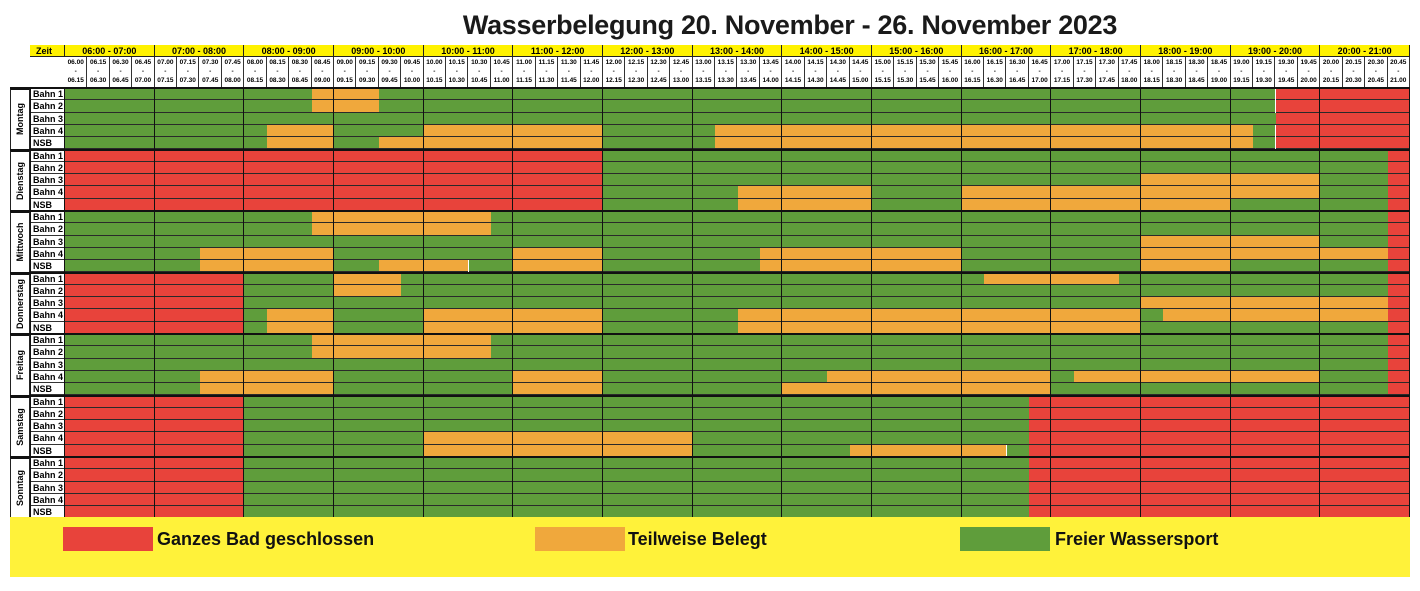 The height and width of the screenshot is (591, 1420). I want to click on slot-to: 14.30, so click(815, 80).